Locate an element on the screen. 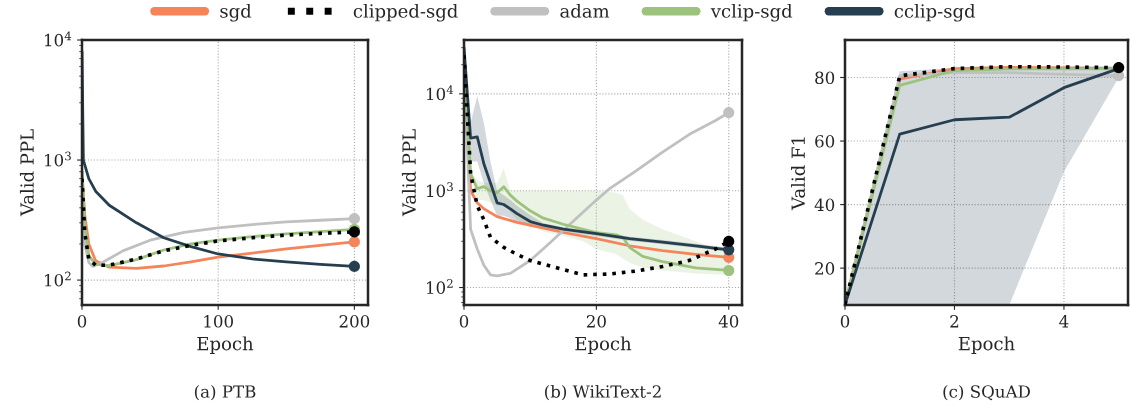 This screenshot has height=412, width=1130. x-tick-label: 20 is located at coordinates (596, 321).